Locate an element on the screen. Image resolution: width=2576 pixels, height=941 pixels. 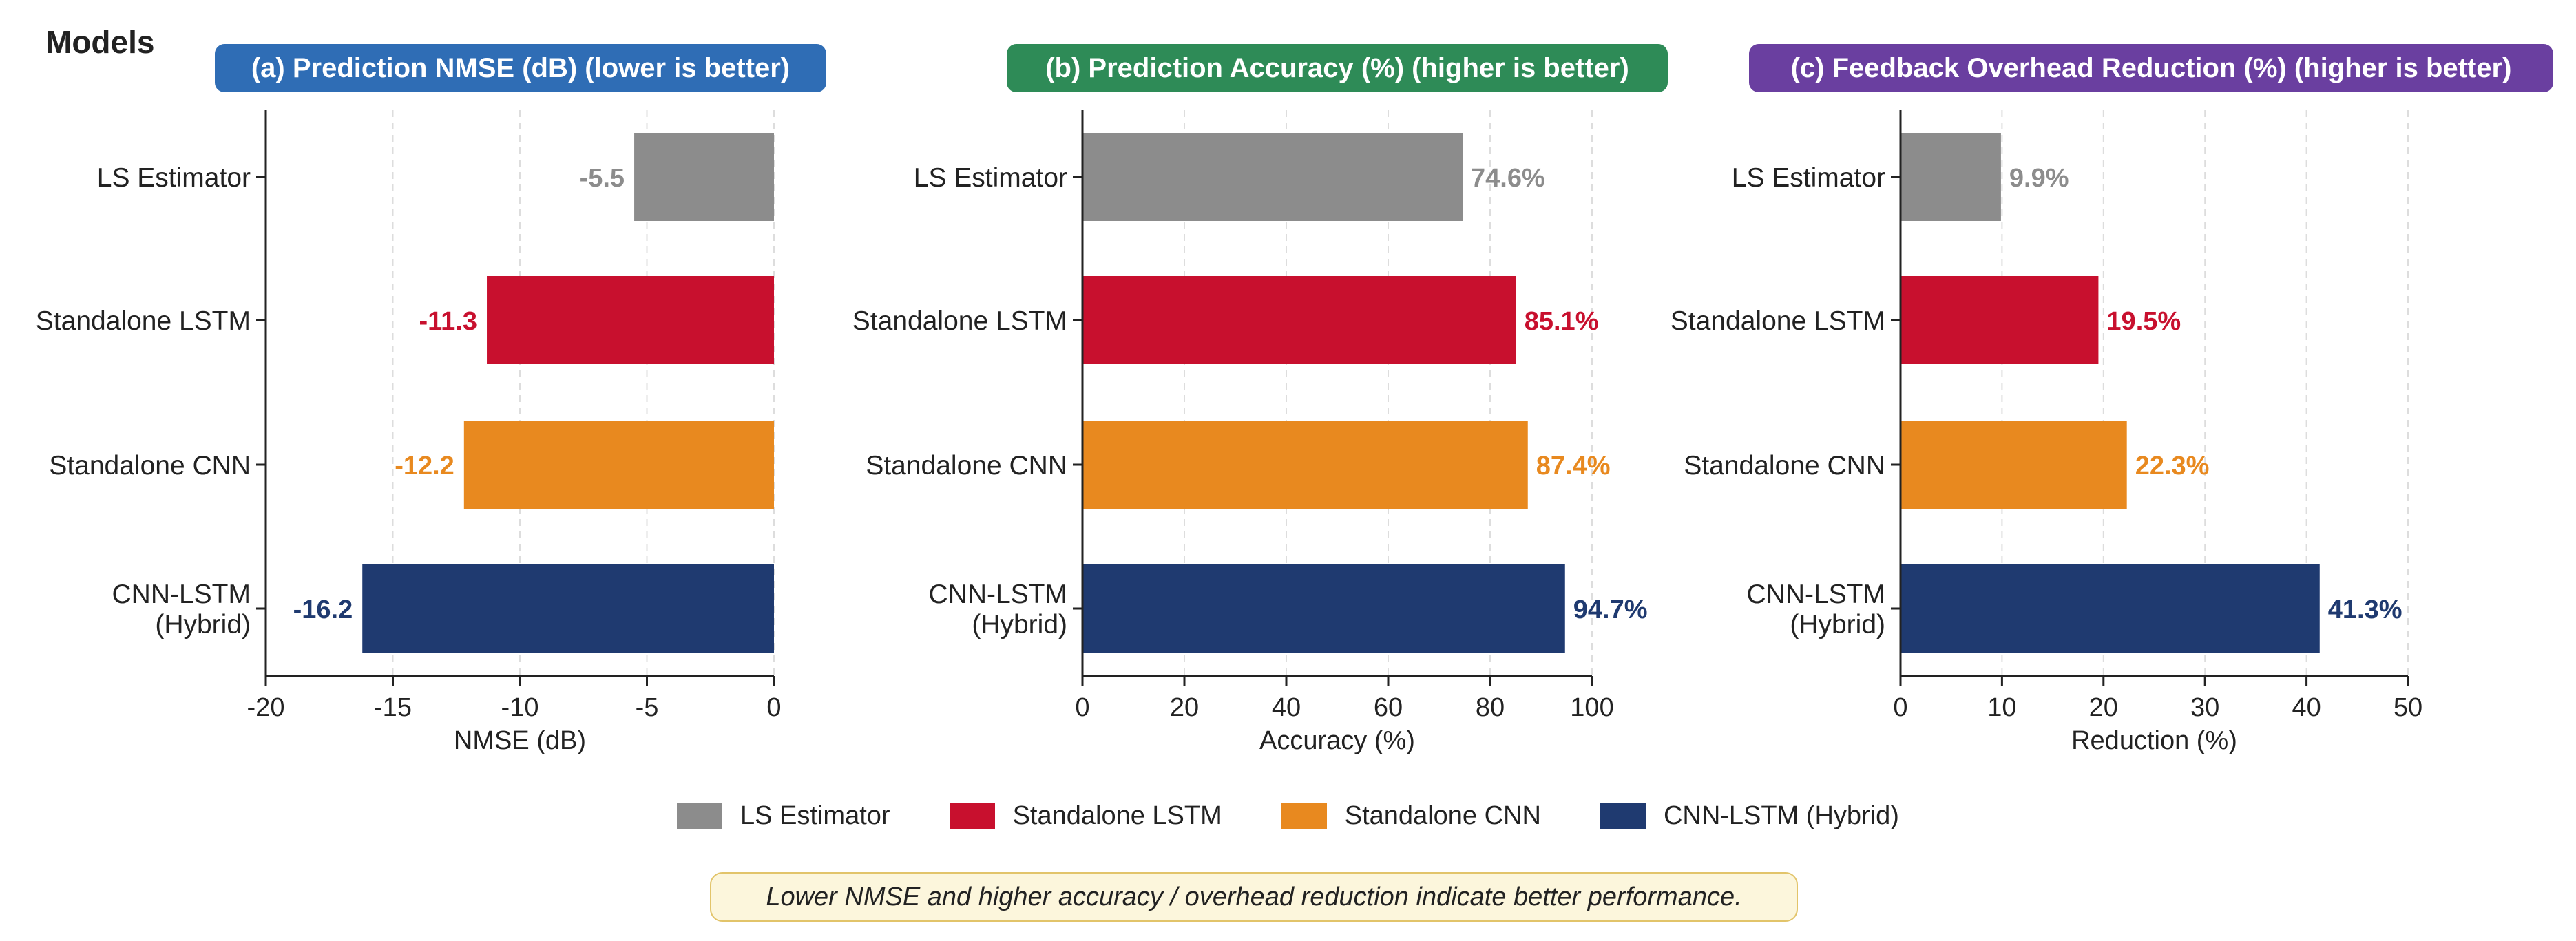
legend-item-standalone-cnn: Standalone CNN is located at coordinates (1411, 816).